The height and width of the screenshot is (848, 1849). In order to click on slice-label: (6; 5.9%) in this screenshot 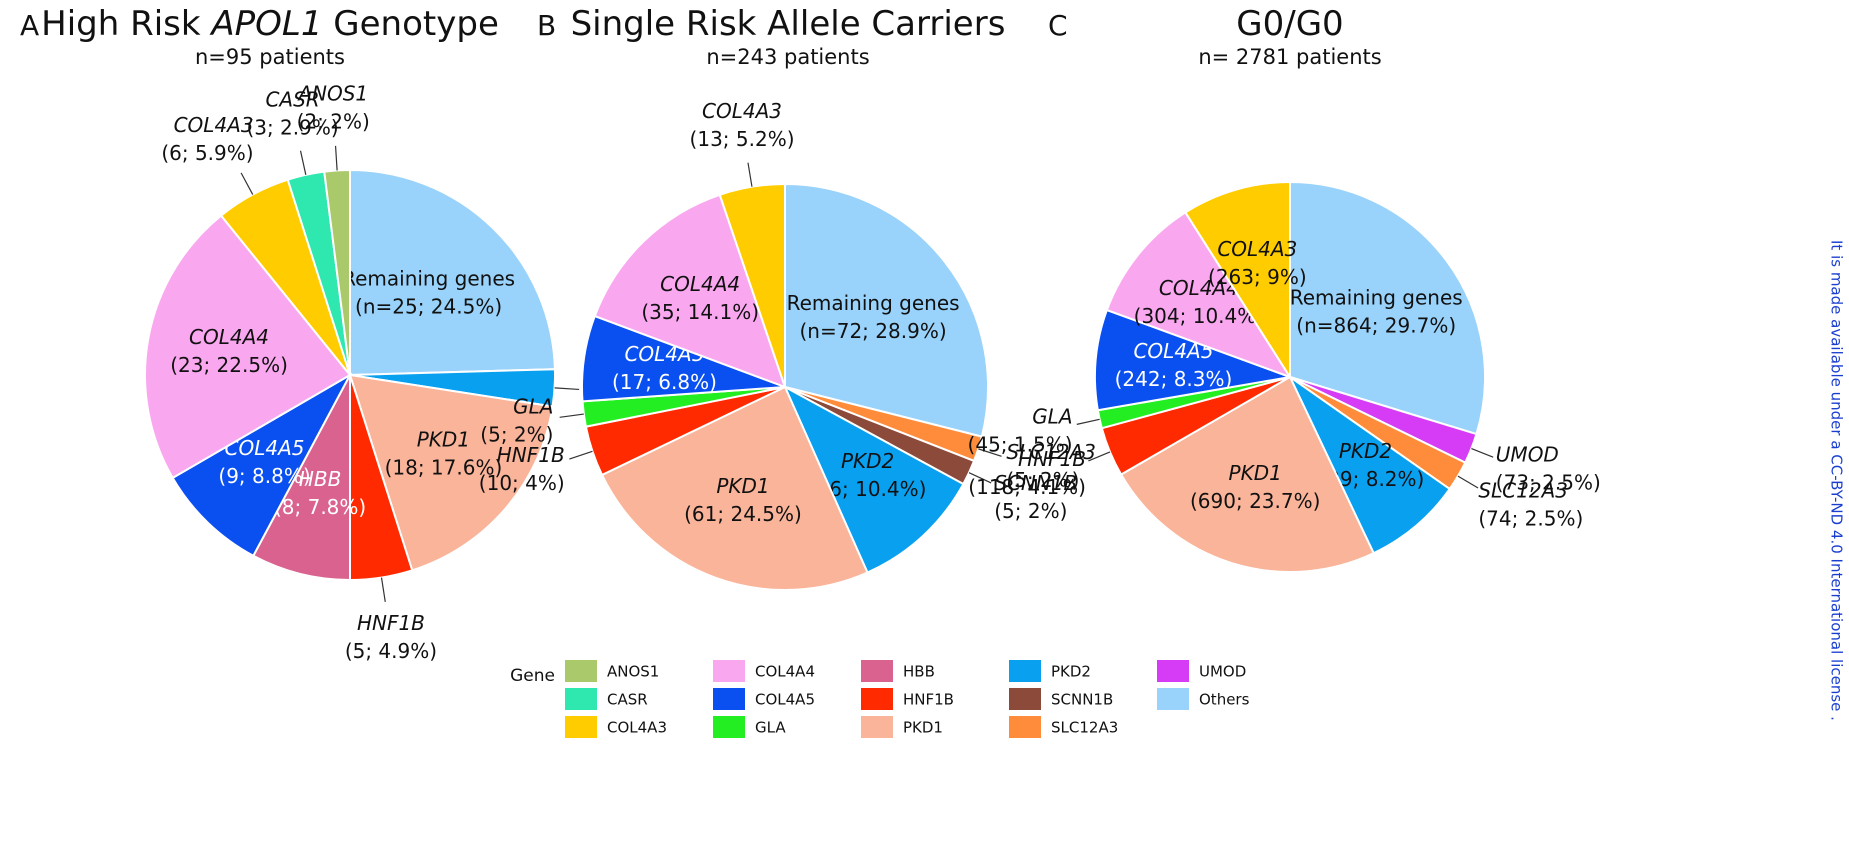, I will do `click(207, 153)`.